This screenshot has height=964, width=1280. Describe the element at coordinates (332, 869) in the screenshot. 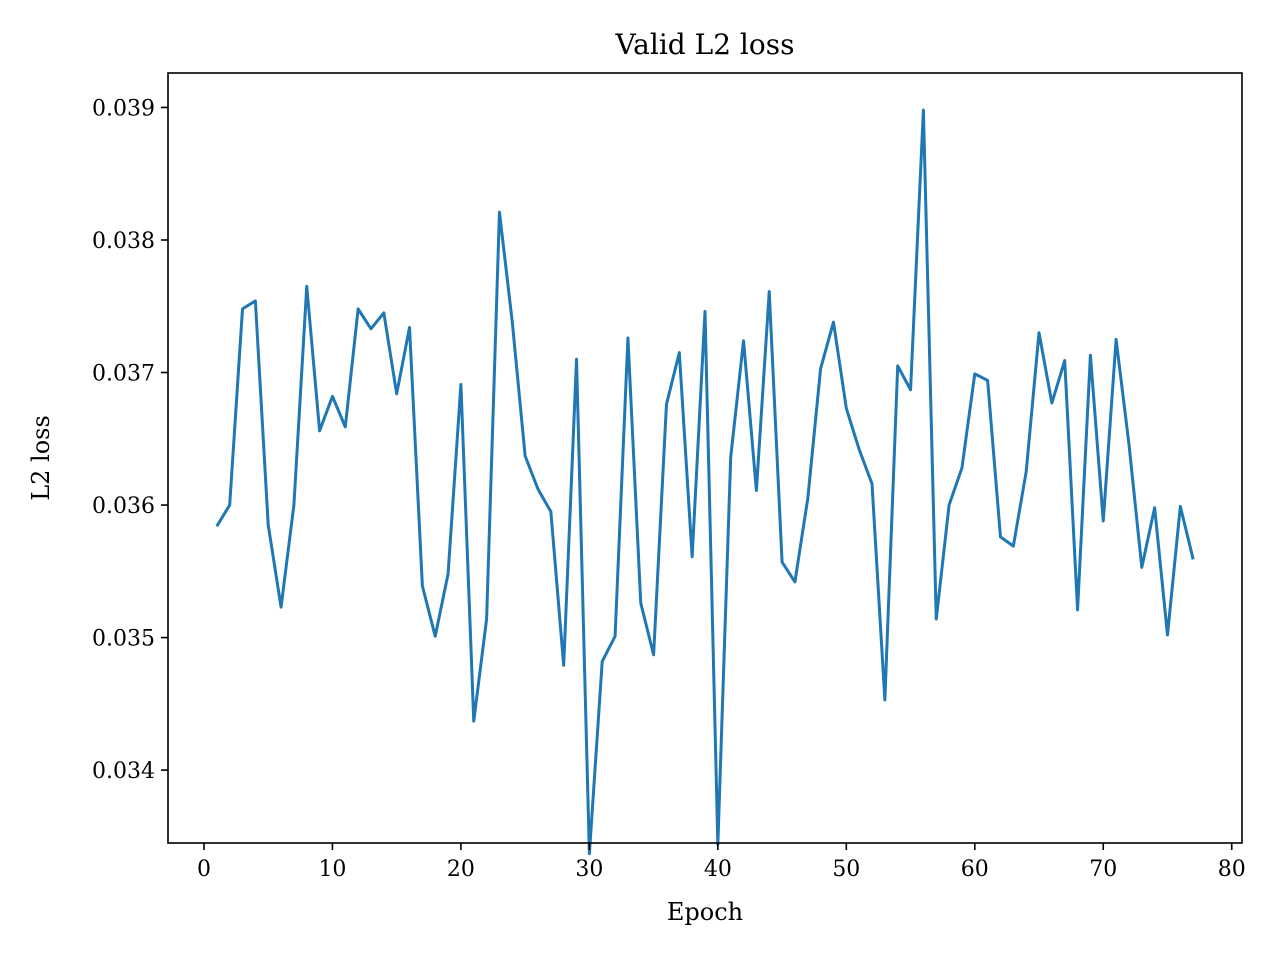

I see `x-tick-label: 10` at that location.